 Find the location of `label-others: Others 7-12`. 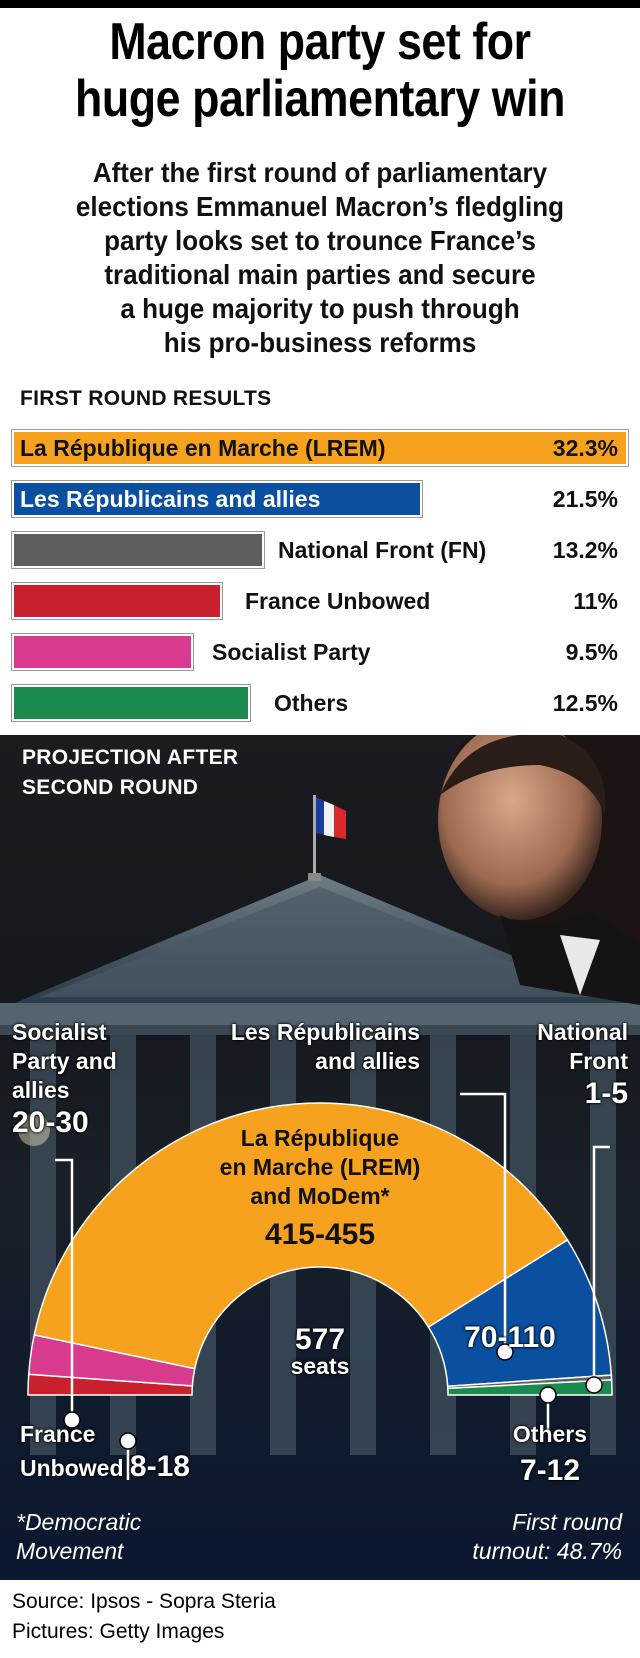

label-others: Others 7-12 is located at coordinates (550, 1454).